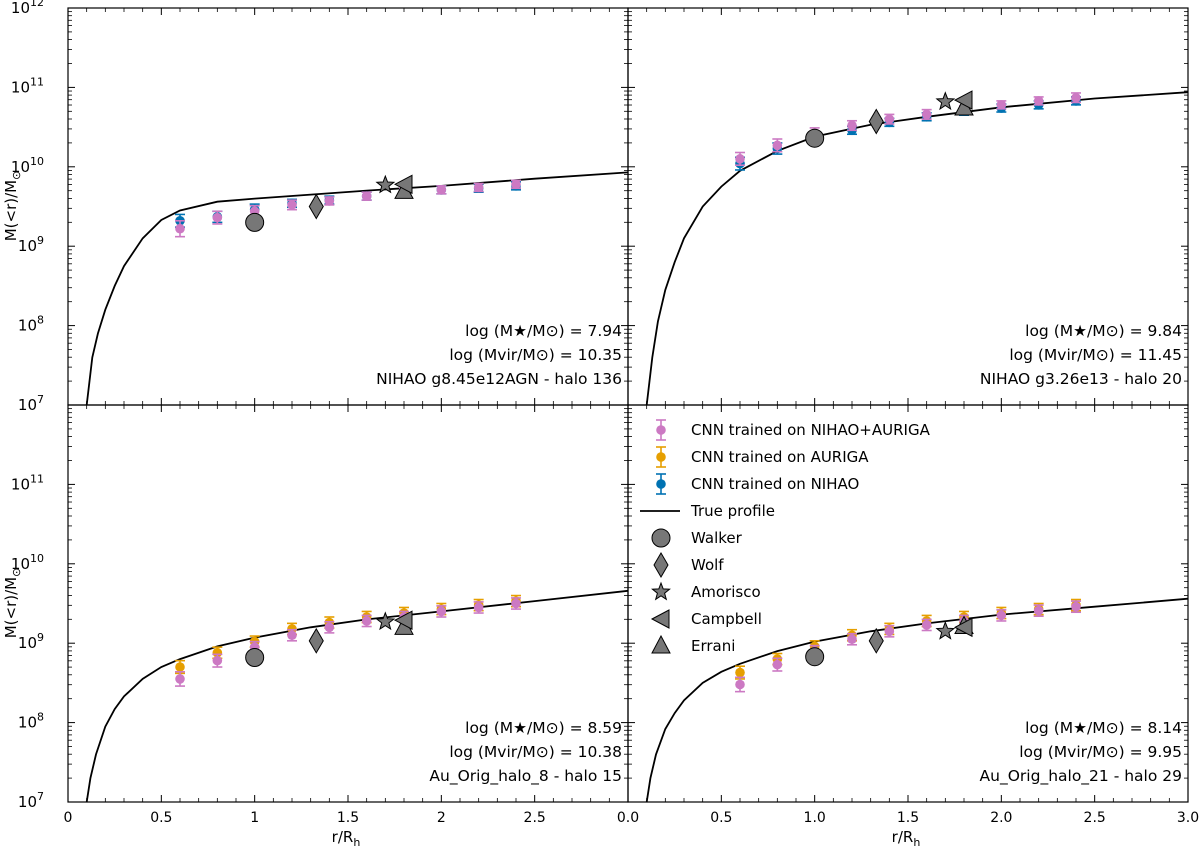 The height and width of the screenshot is (851, 1200). I want to click on y-tick-label: 1012, so click(27, 8).